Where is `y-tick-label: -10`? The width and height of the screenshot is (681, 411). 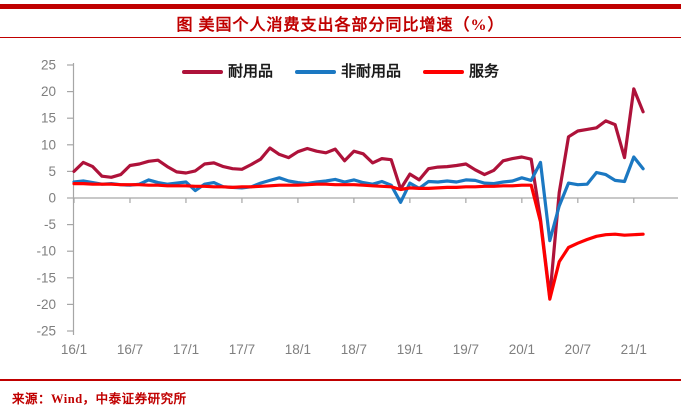
y-tick-label: -10 is located at coordinates (46, 251).